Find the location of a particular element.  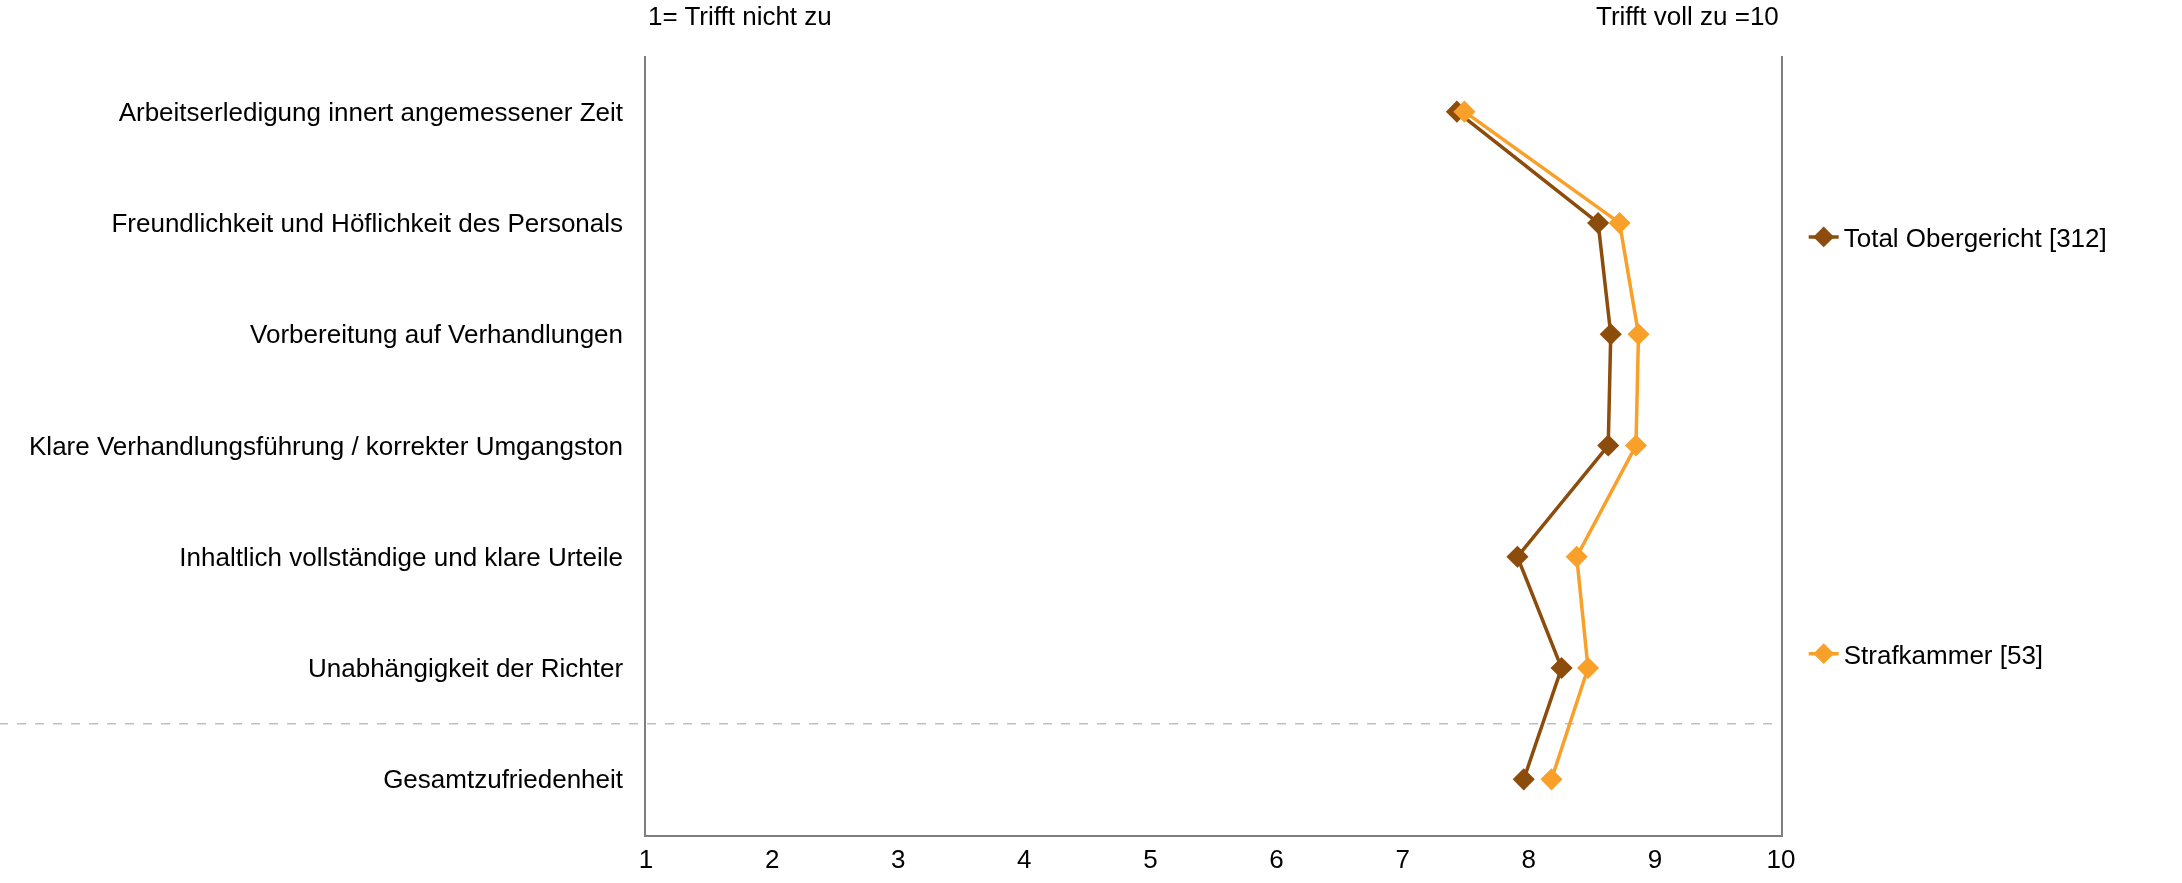

x-tick-label: 7 is located at coordinates (1402, 858).